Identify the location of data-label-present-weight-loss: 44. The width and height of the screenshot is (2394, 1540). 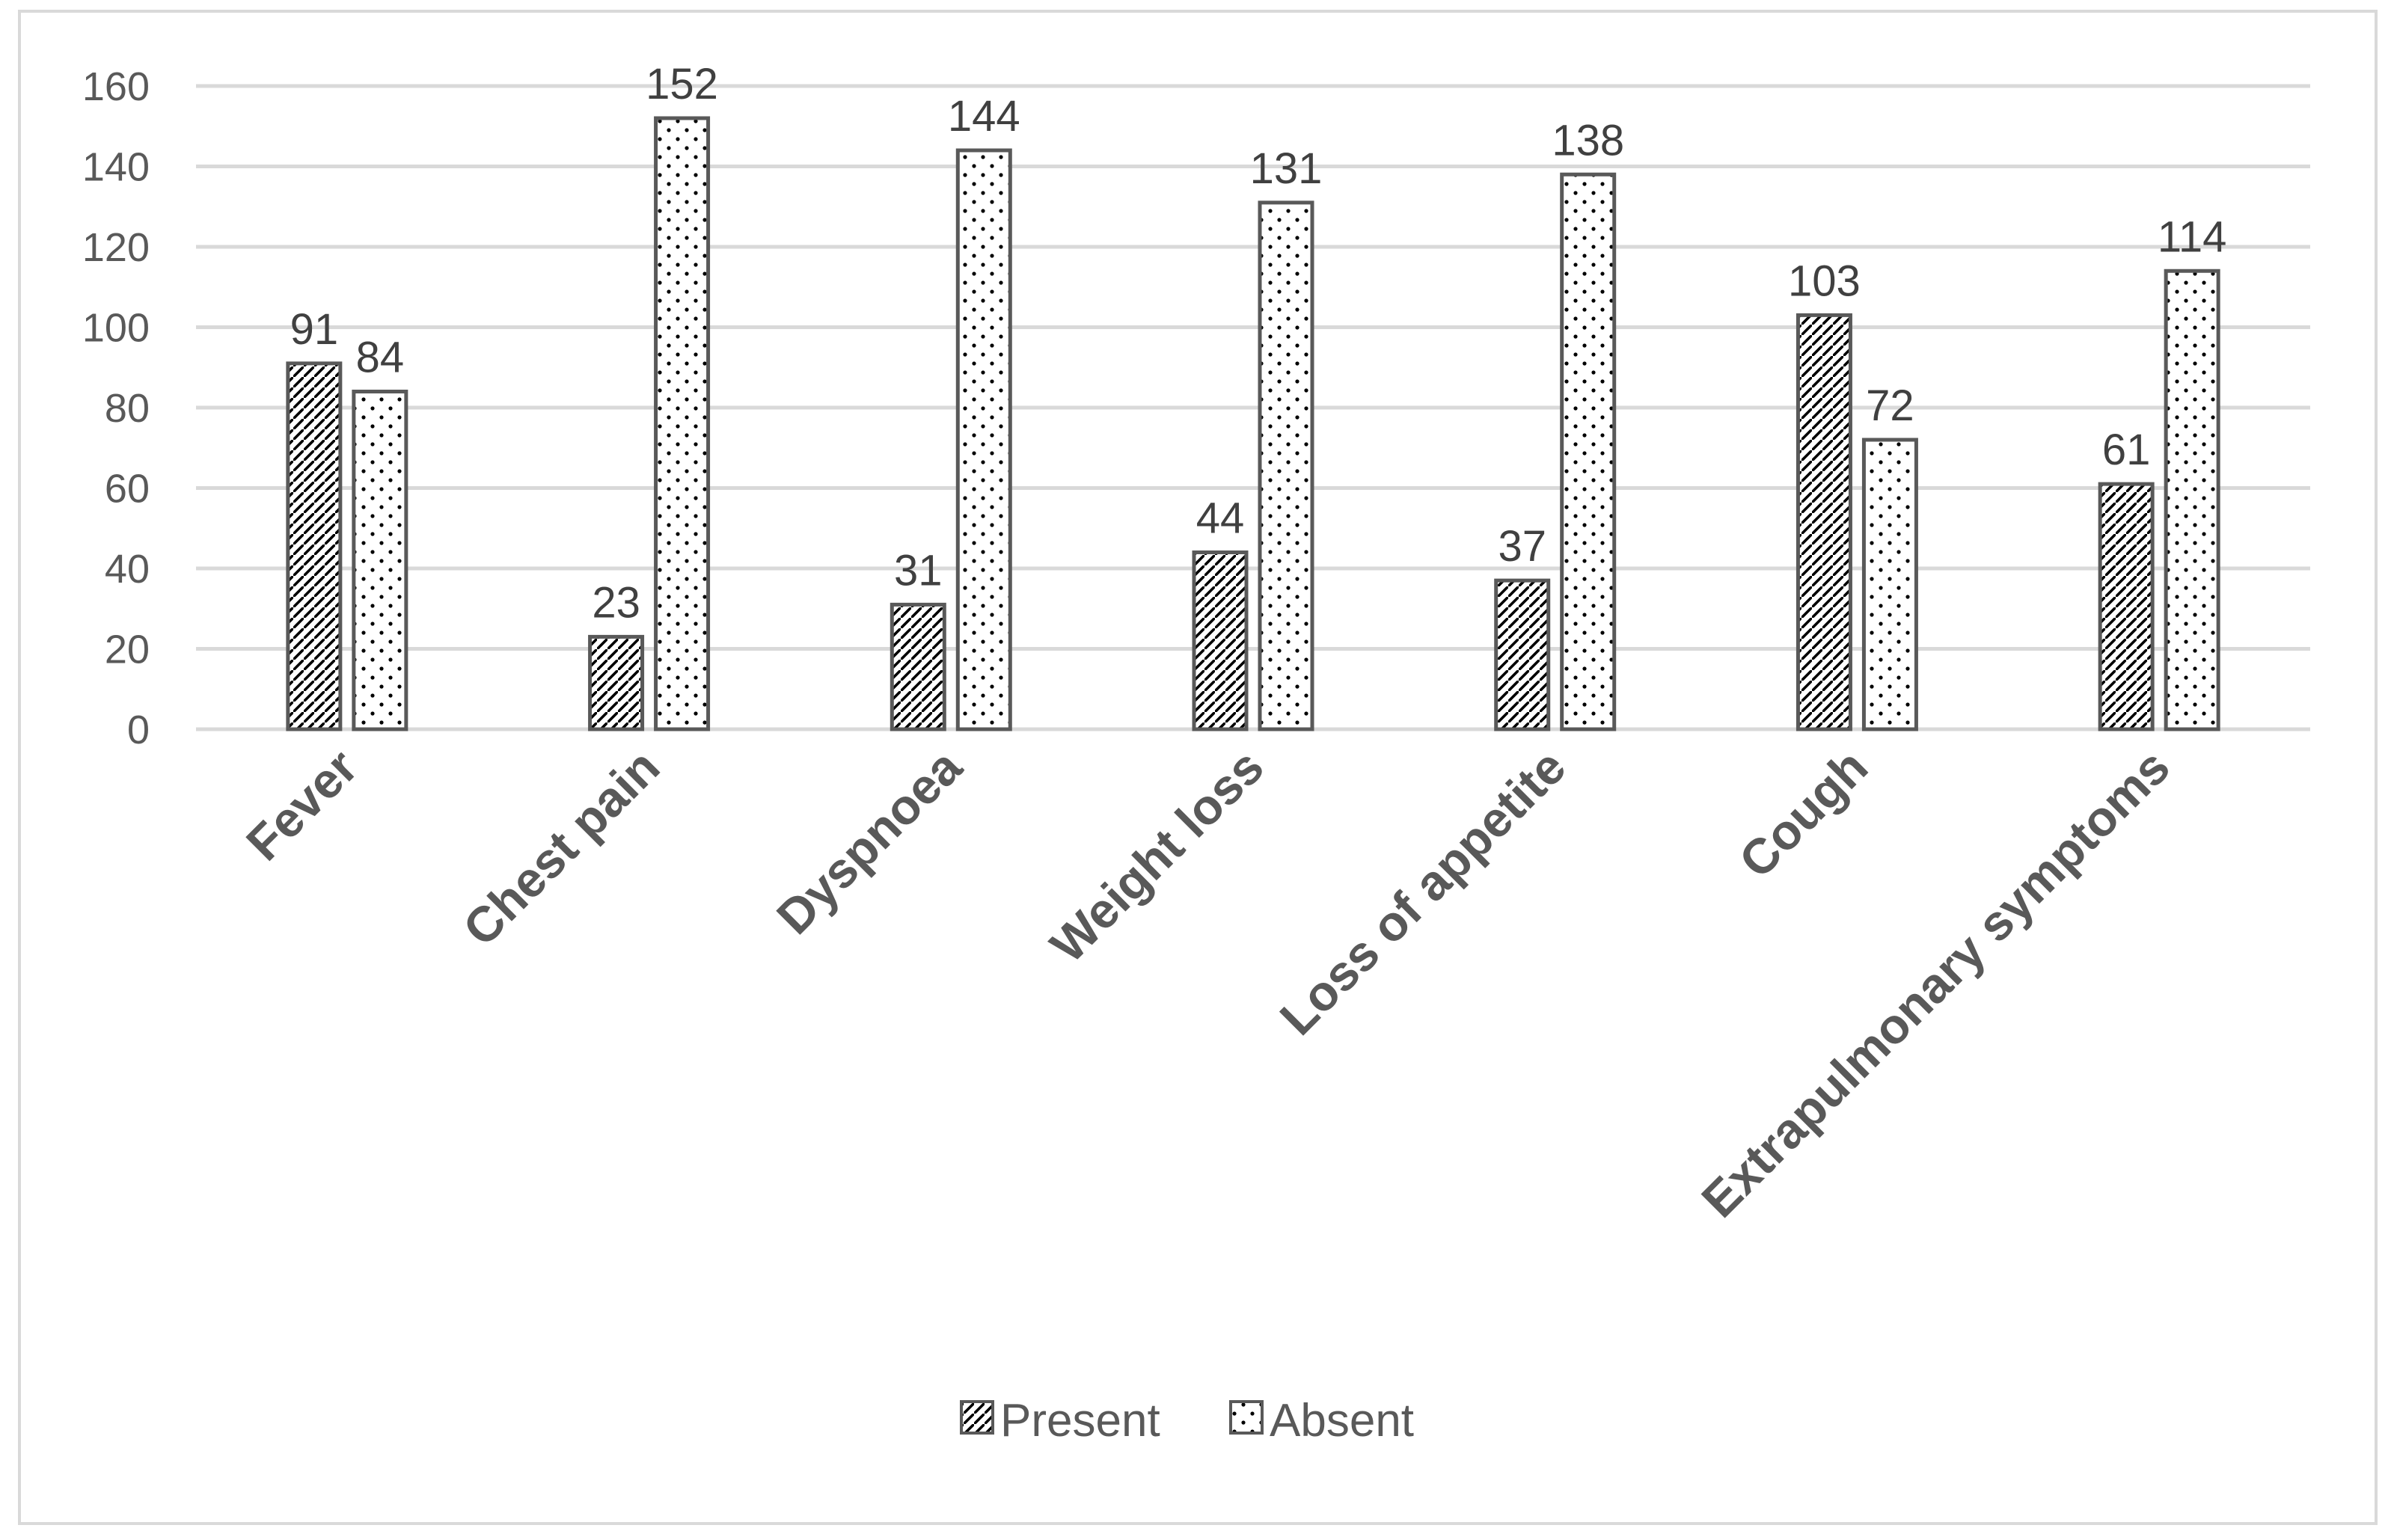
(1220, 518).